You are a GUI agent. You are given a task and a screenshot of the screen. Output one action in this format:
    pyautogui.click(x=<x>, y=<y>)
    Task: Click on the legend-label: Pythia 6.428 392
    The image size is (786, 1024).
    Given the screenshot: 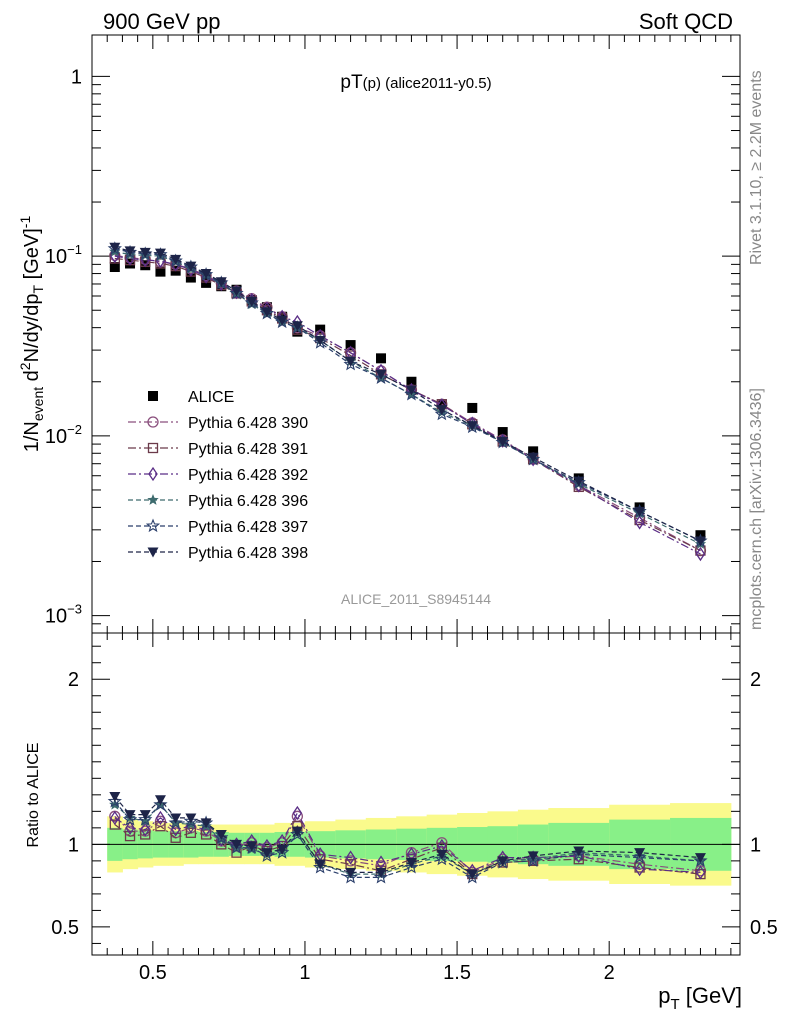 What is the action you would take?
    pyautogui.click(x=248, y=475)
    